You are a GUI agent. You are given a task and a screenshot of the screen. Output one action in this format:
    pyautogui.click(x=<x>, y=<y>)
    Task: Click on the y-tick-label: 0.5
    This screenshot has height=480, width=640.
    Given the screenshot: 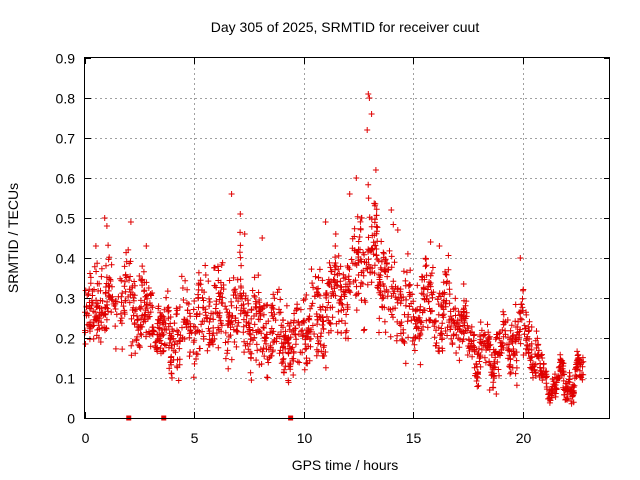 What is the action you would take?
    pyautogui.click(x=66, y=219)
    